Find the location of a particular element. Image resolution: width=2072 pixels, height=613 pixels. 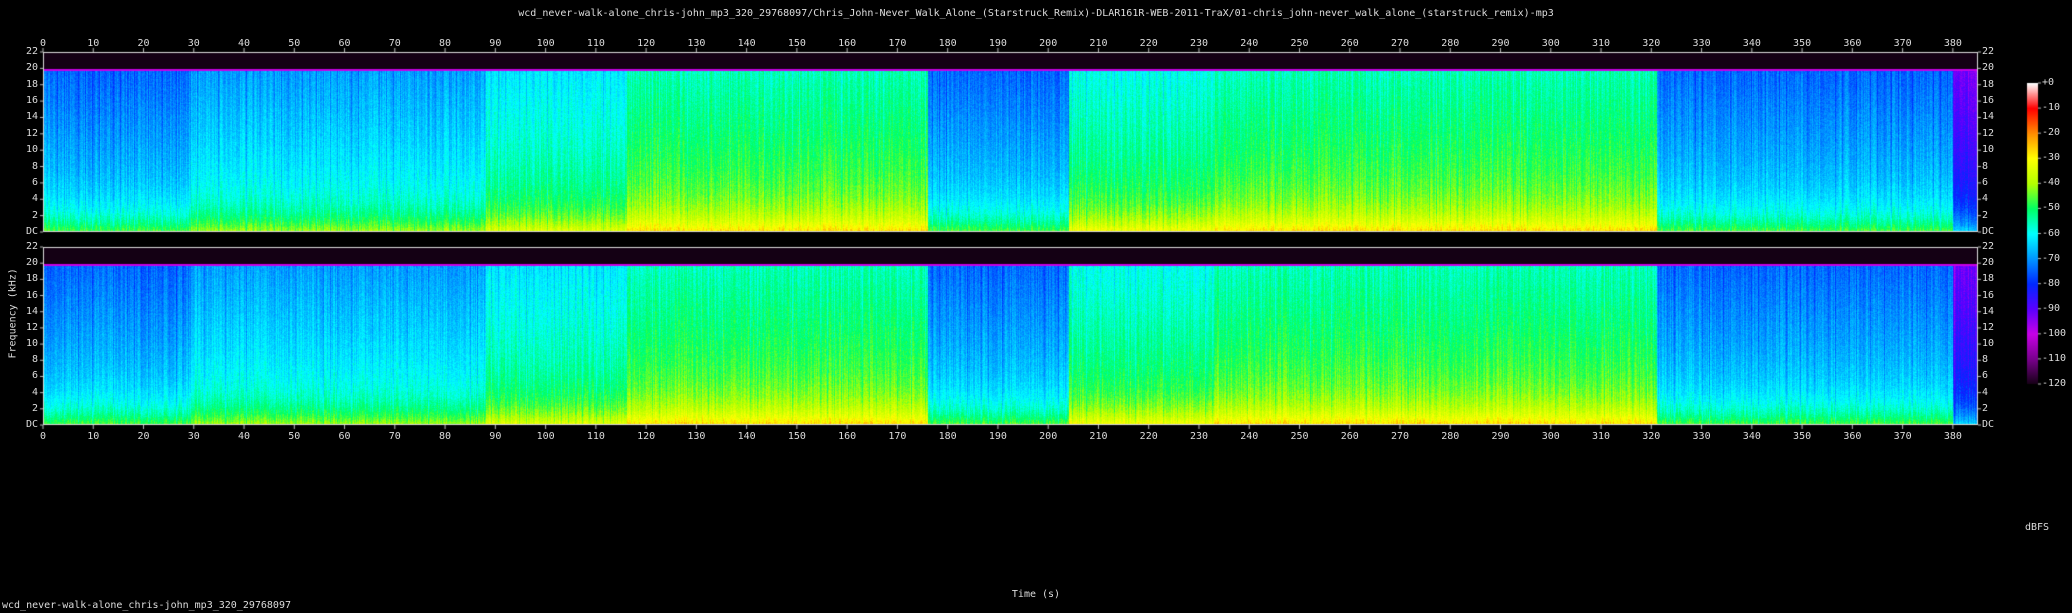

colorbar-tick-label: -40 is located at coordinates (2051, 183).